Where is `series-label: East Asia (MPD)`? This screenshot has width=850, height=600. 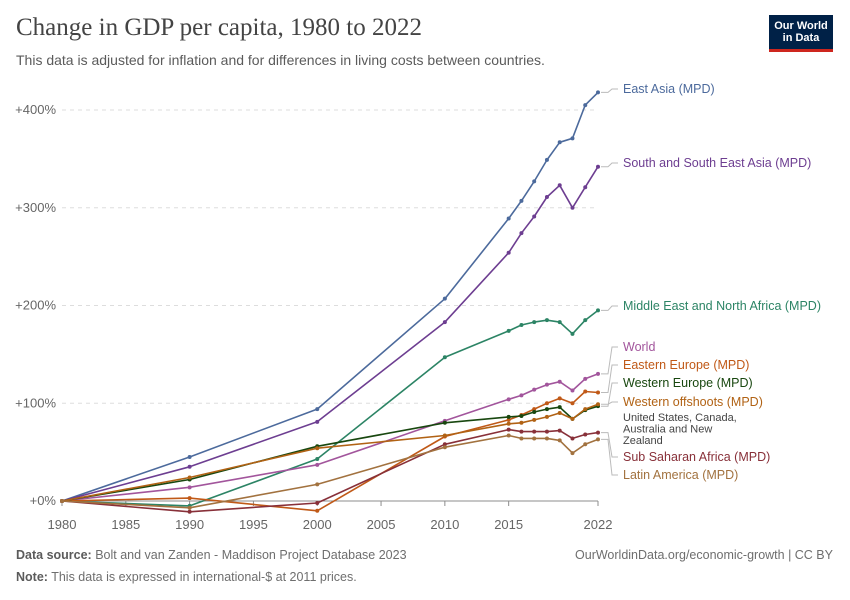 series-label: East Asia (MPD) is located at coordinates (669, 89).